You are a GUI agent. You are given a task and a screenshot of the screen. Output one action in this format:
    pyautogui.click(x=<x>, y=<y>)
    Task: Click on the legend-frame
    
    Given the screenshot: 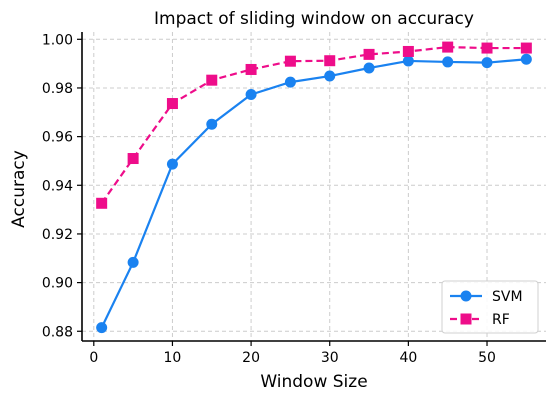 What is the action you would take?
    pyautogui.click(x=490, y=307)
    